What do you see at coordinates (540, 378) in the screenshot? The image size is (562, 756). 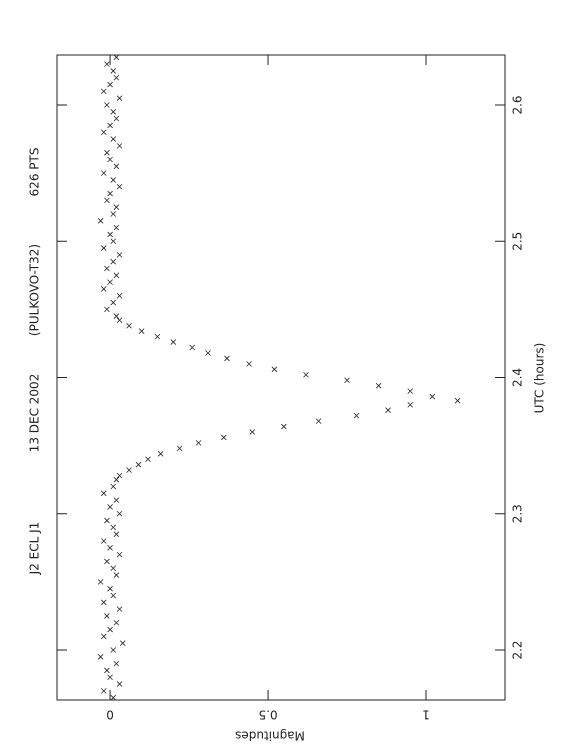 I see `x-axis-title: UTC (hours)` at bounding box center [540, 378].